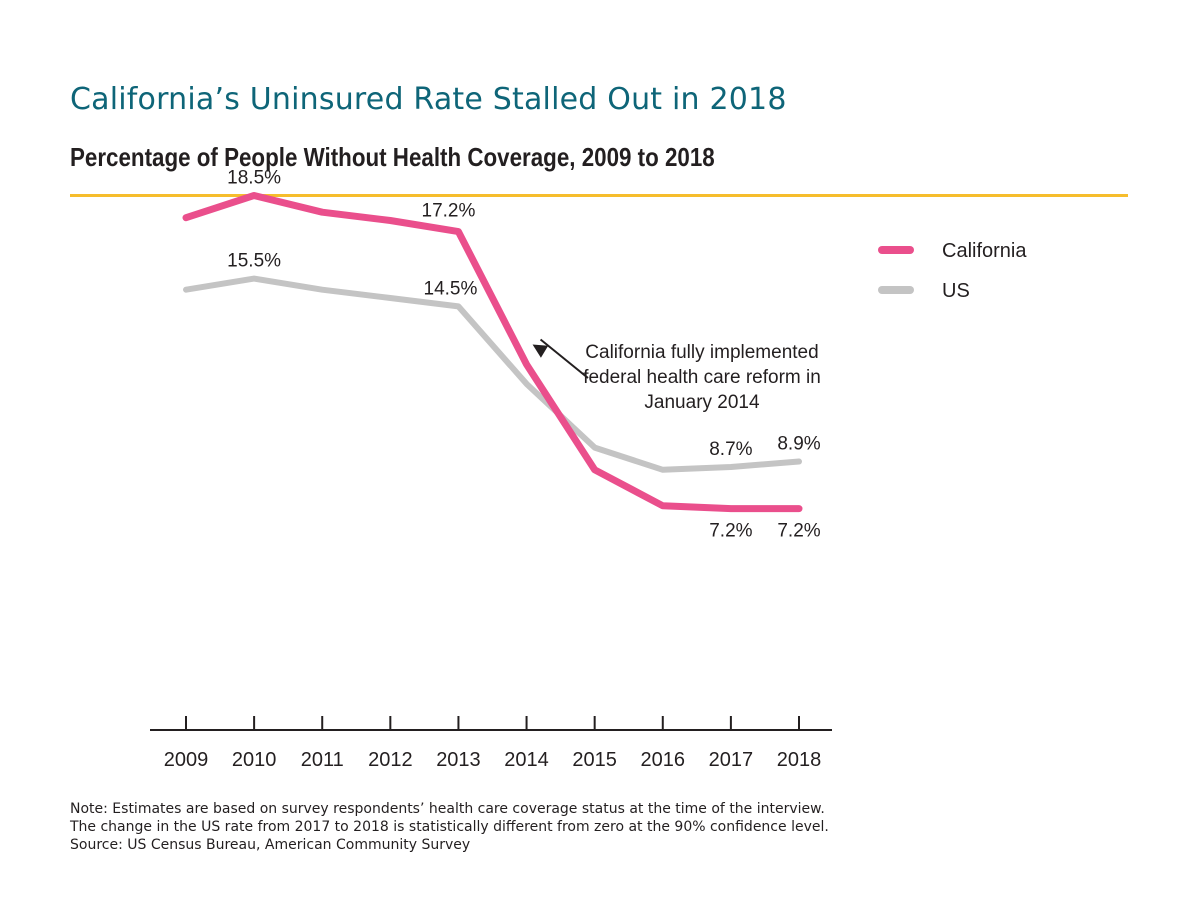  I want to click on annotation-text-line: federal health care reform in, so click(702, 377).